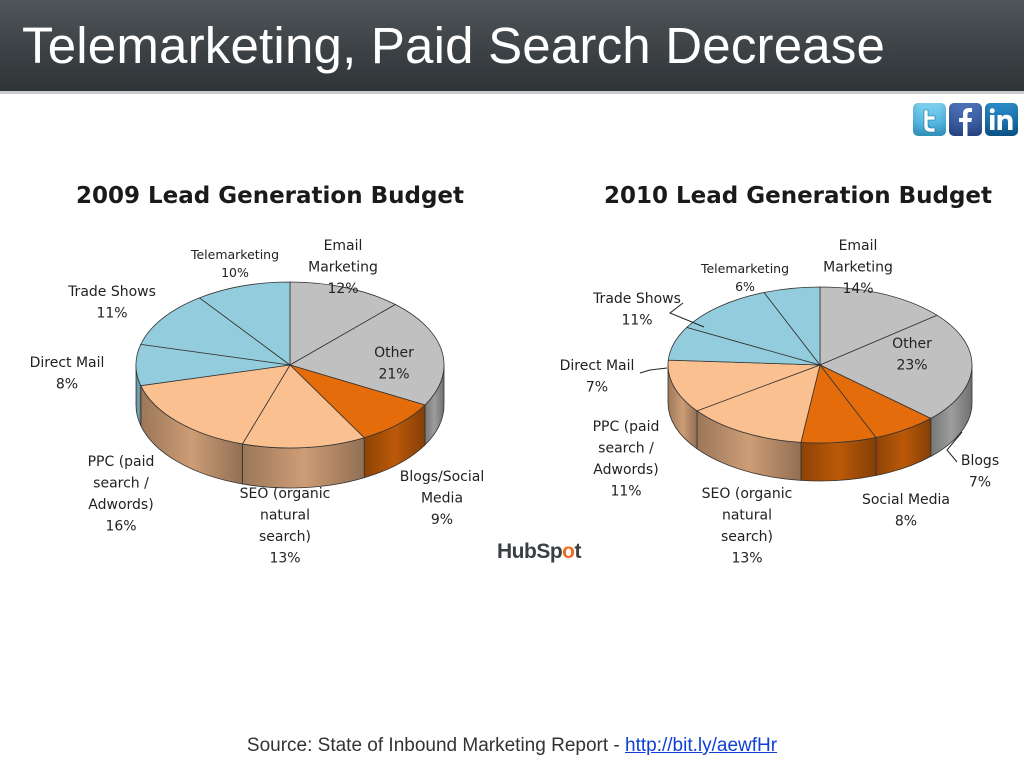 This screenshot has height=768, width=1024. What do you see at coordinates (442, 498) in the screenshot?
I see `slice-label: Blogs/Social Media 9%` at bounding box center [442, 498].